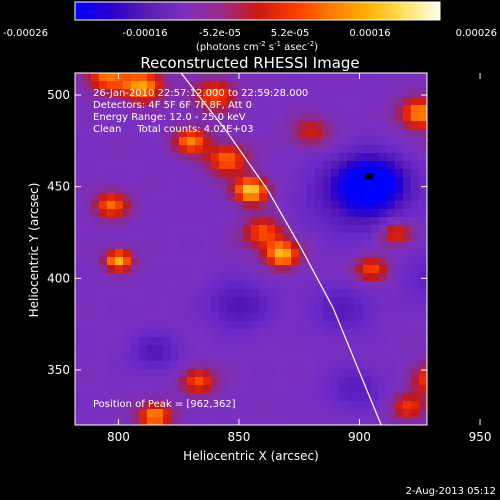  What do you see at coordinates (172, 105) in the screenshot?
I see `annotation-detectors: Detectors: 4F 5F 6F 7F 8F, Att 0` at bounding box center [172, 105].